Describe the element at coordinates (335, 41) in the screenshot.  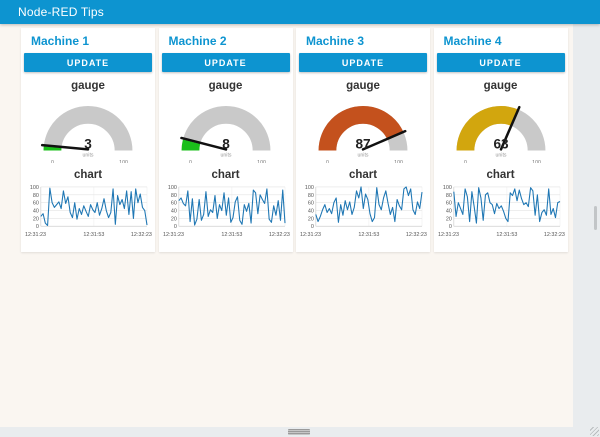
I see `machine-title: Machine 3` at that location.